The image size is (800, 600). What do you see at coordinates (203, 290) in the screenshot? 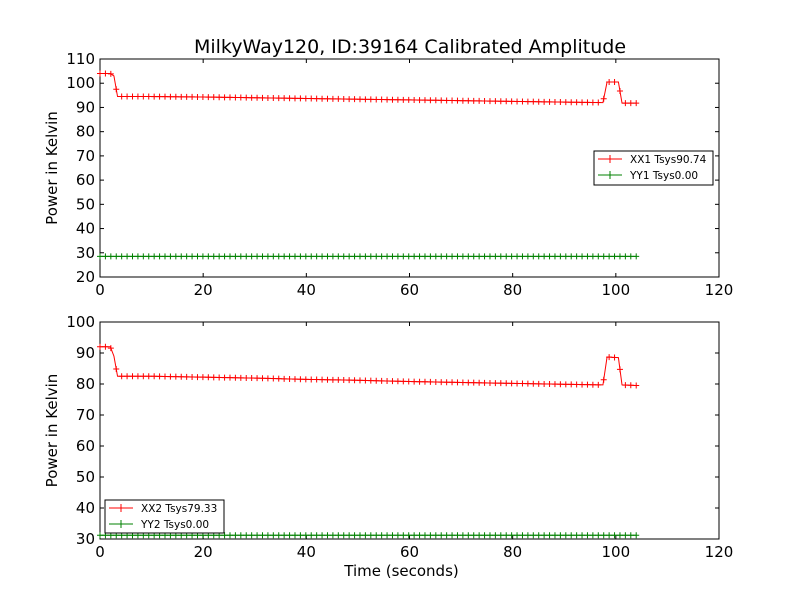
I see `x-tick-label: 20` at bounding box center [203, 290].